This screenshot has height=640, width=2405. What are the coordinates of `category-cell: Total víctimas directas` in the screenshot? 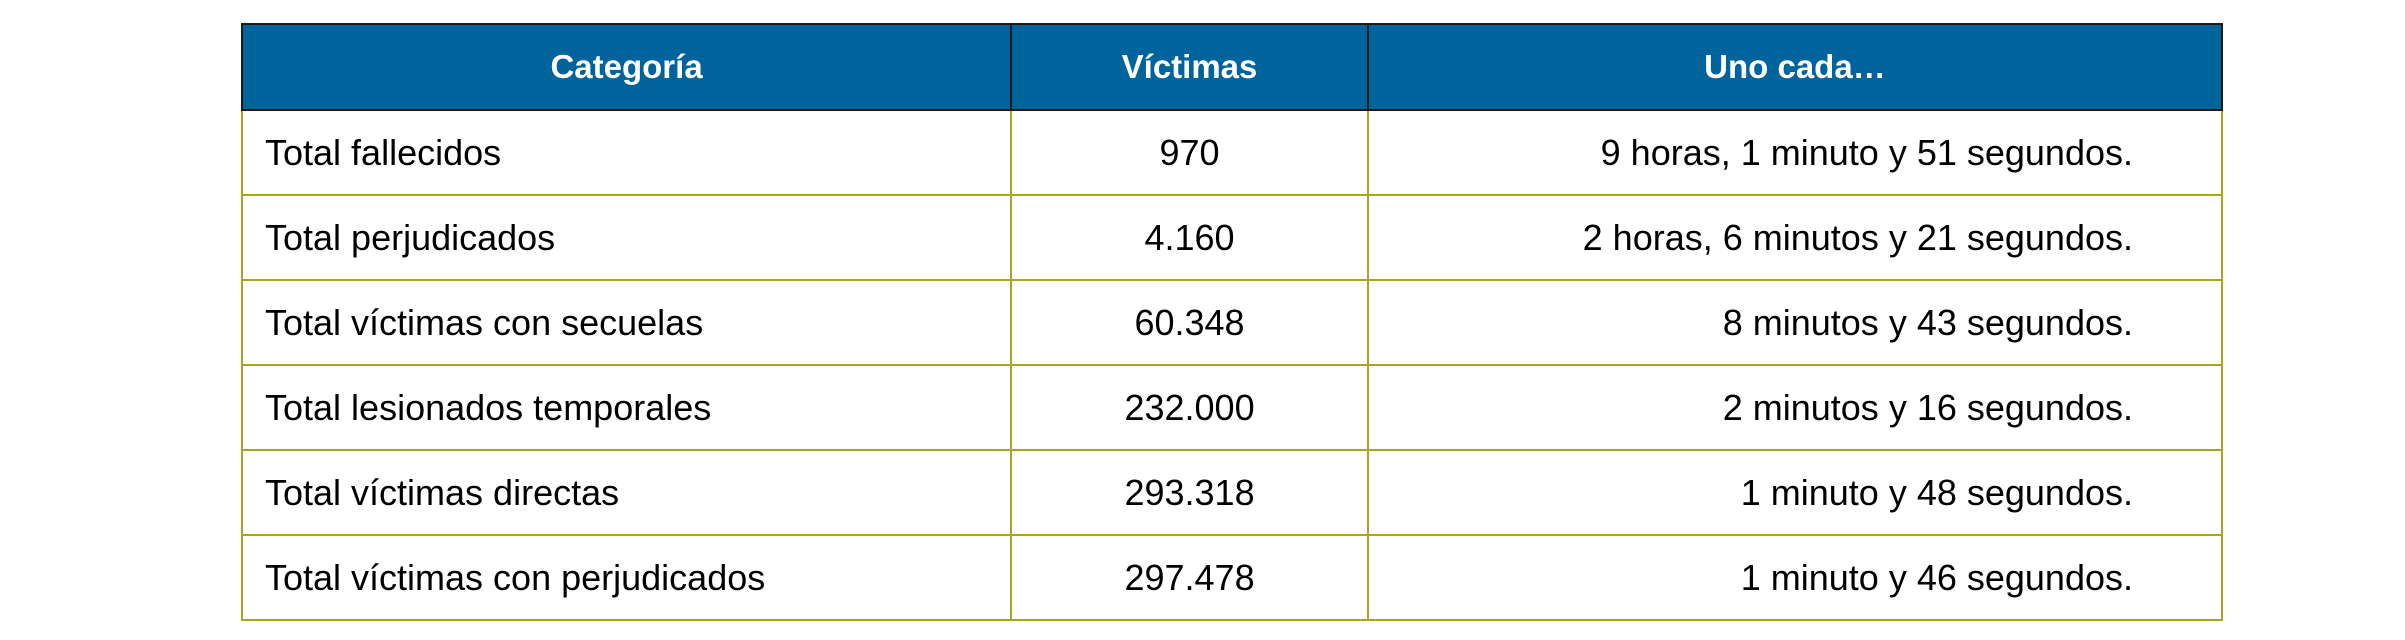 It's located at (626, 492).